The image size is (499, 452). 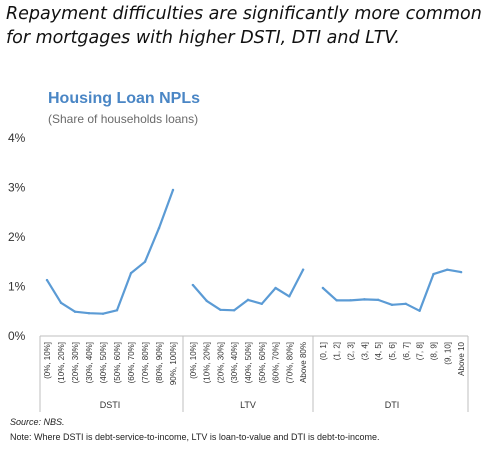 I want to click on x-tick-label: (3, 4], so click(x=364, y=351).